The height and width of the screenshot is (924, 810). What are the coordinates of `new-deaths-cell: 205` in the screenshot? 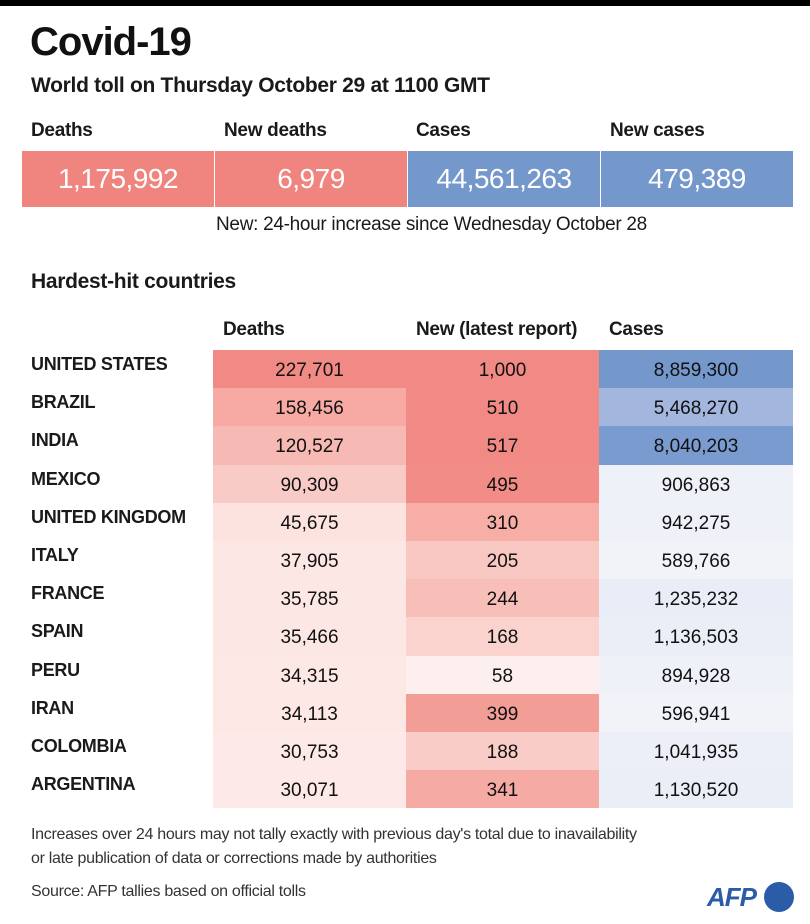 It's located at (502, 560).